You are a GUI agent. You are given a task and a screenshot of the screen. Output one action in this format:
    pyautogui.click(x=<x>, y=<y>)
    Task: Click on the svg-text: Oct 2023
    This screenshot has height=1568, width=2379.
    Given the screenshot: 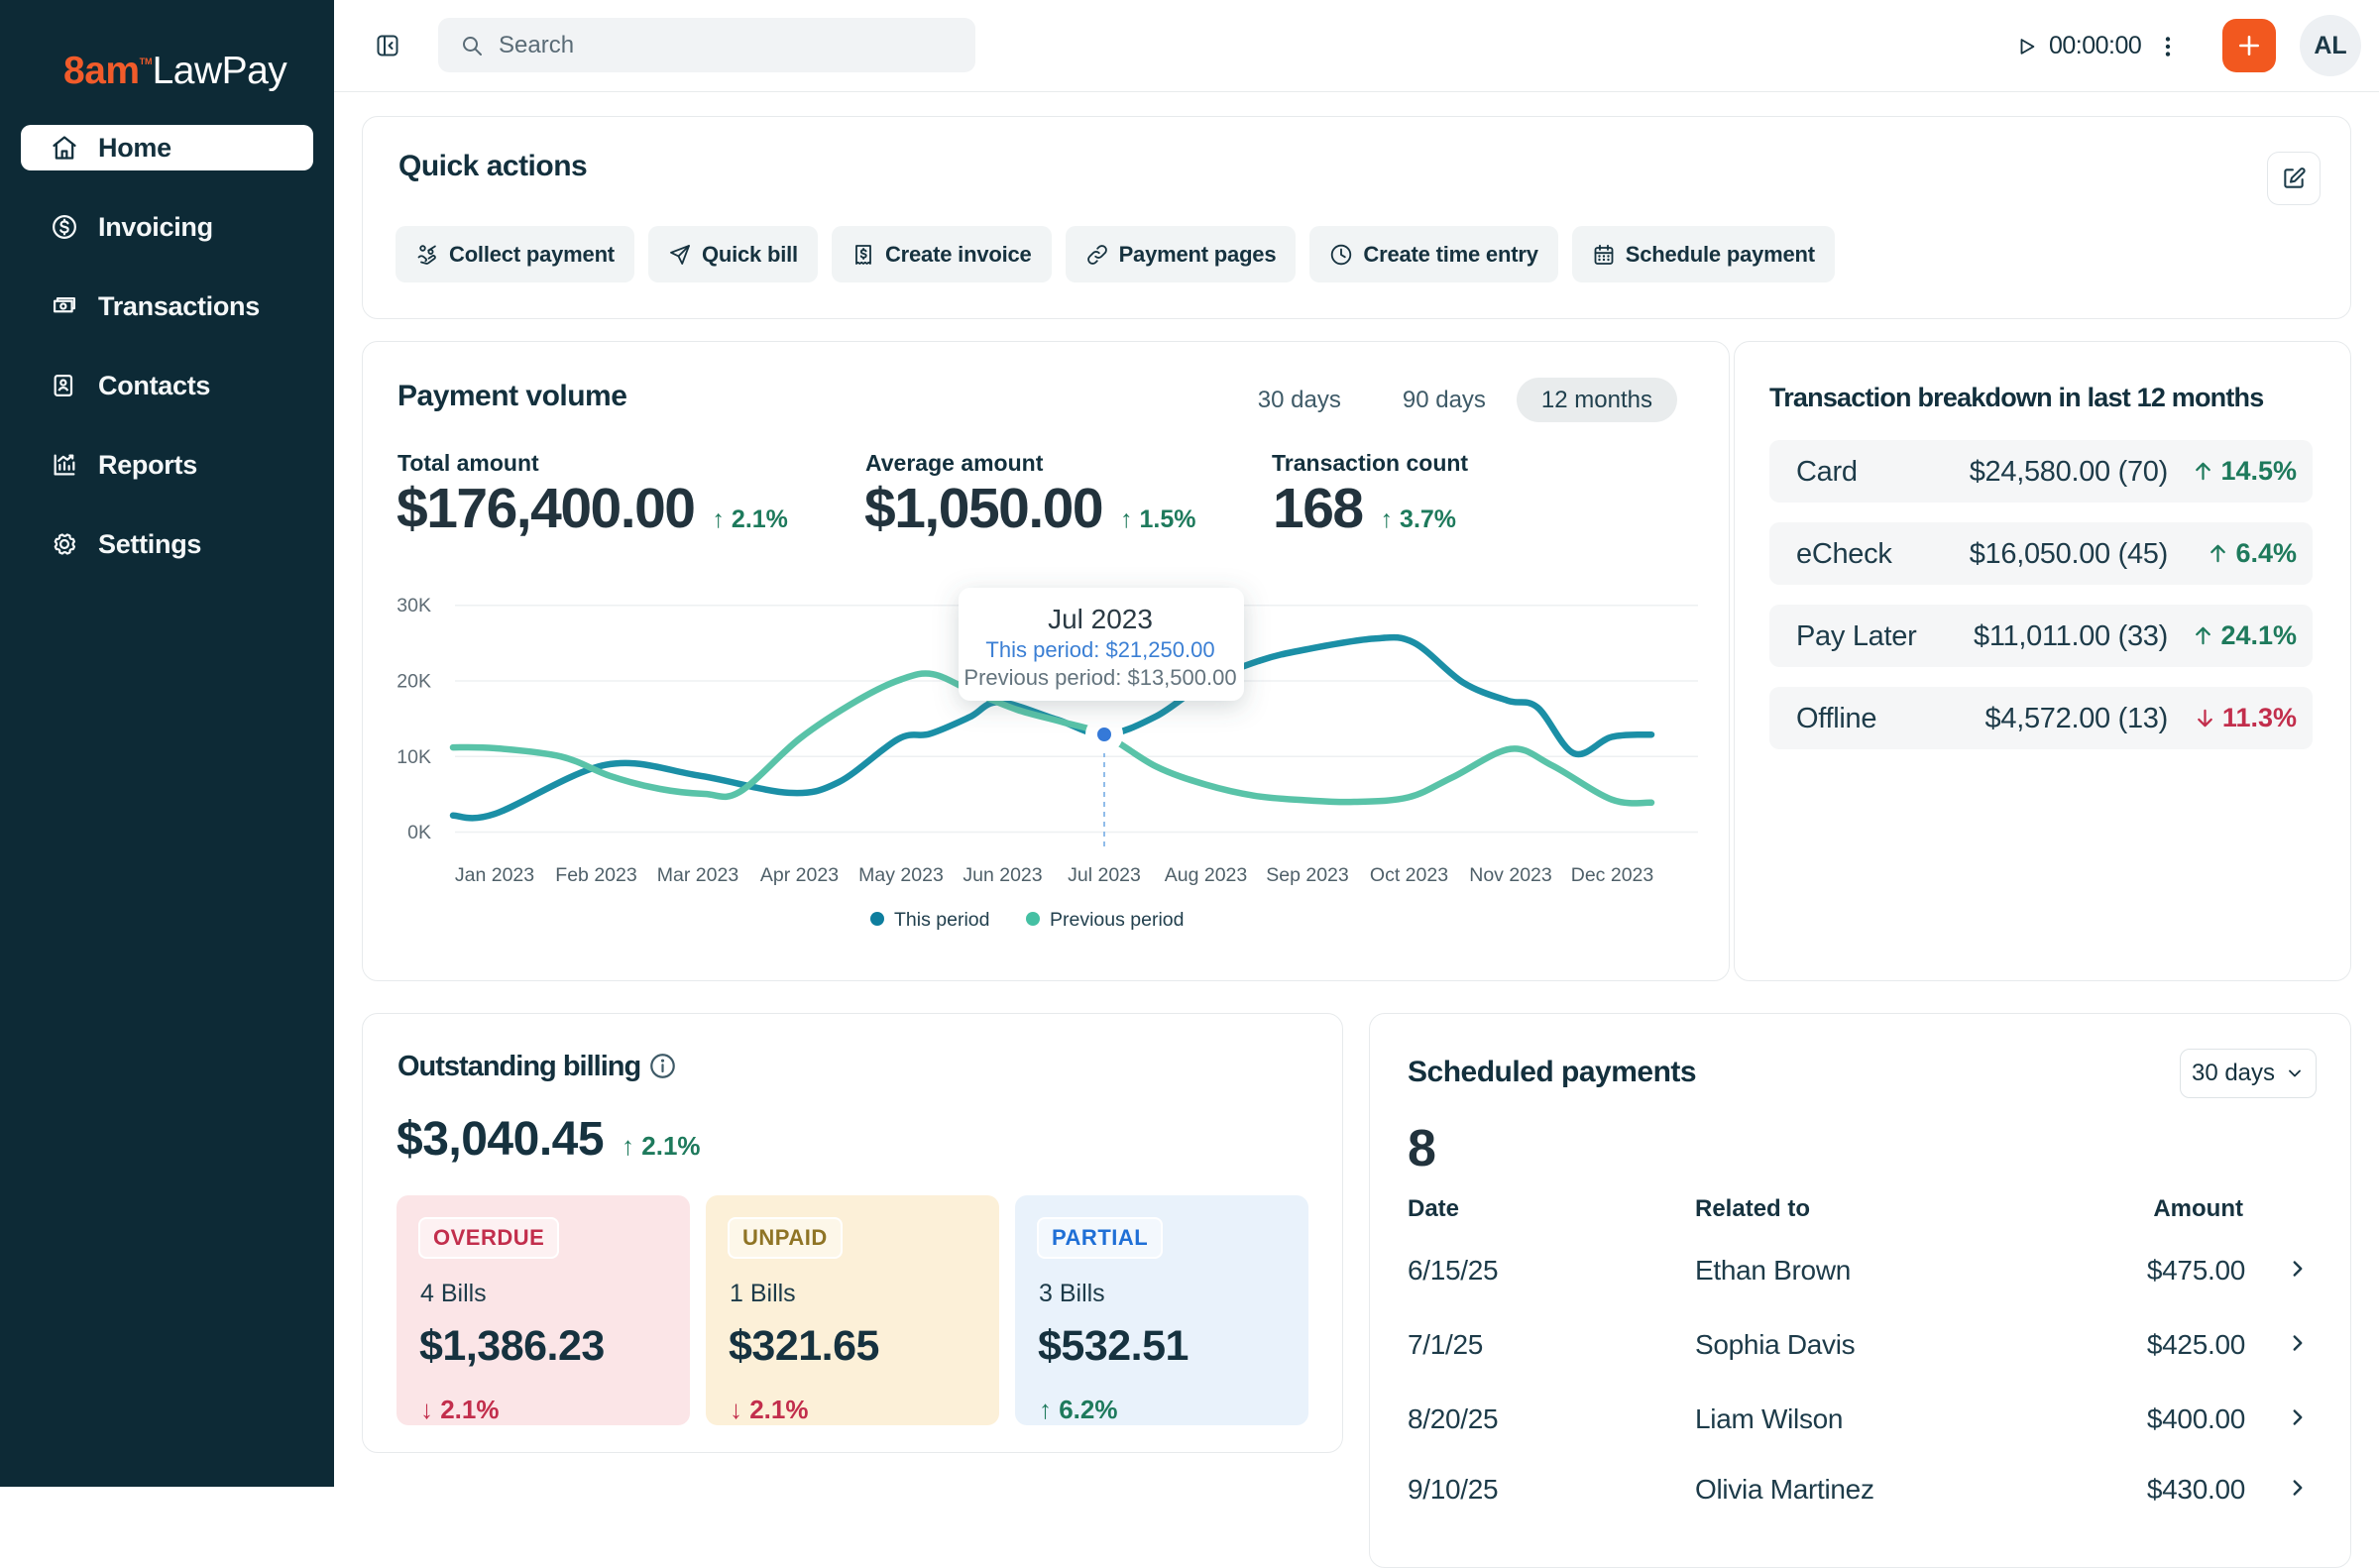 What is the action you would take?
    pyautogui.click(x=1409, y=875)
    